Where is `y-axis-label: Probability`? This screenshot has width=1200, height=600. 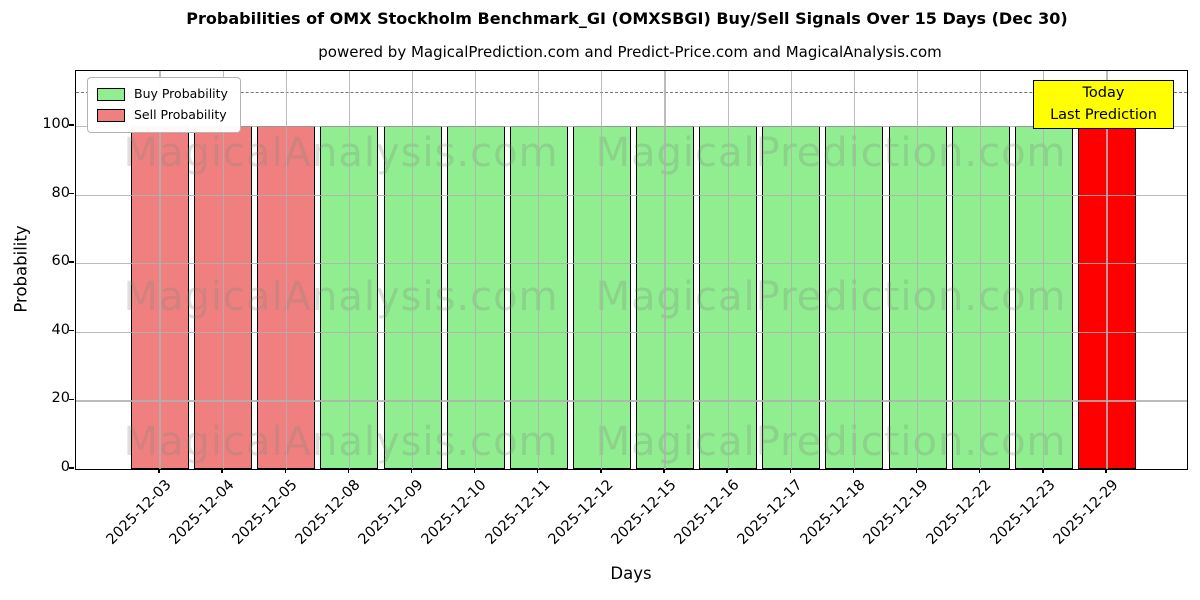 y-axis-label: Probability is located at coordinates (21, 269).